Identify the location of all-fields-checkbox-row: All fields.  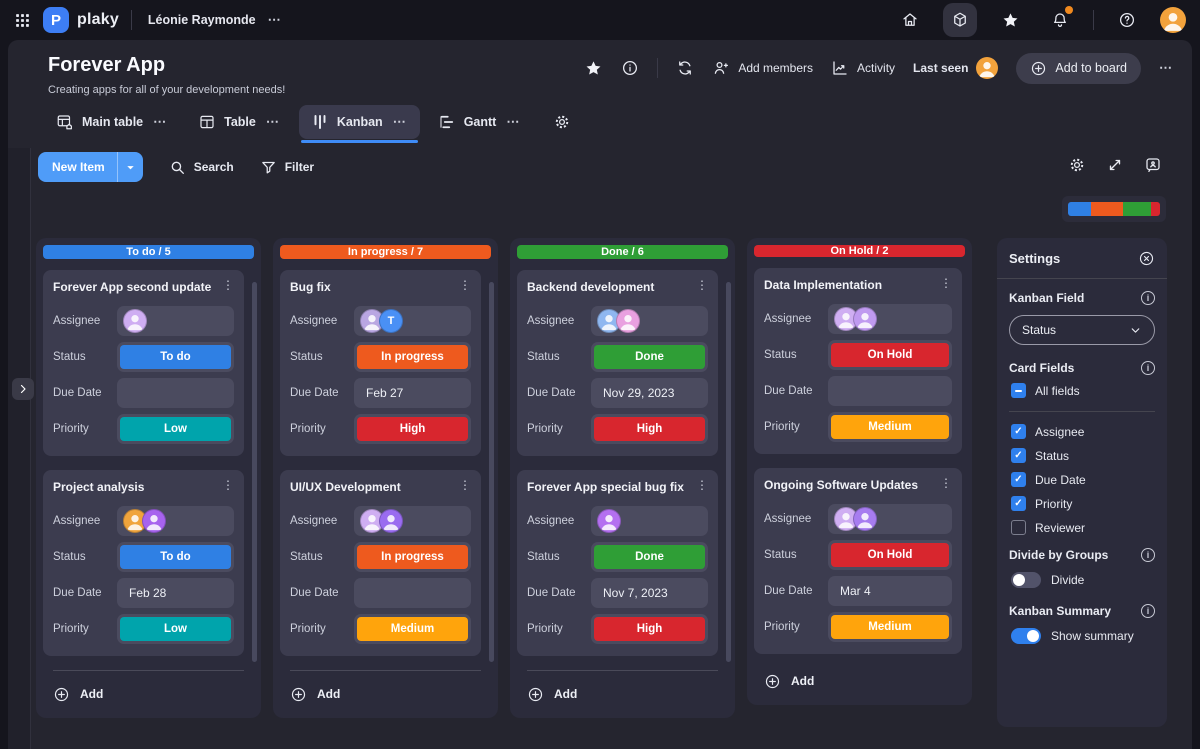
(1083, 390).